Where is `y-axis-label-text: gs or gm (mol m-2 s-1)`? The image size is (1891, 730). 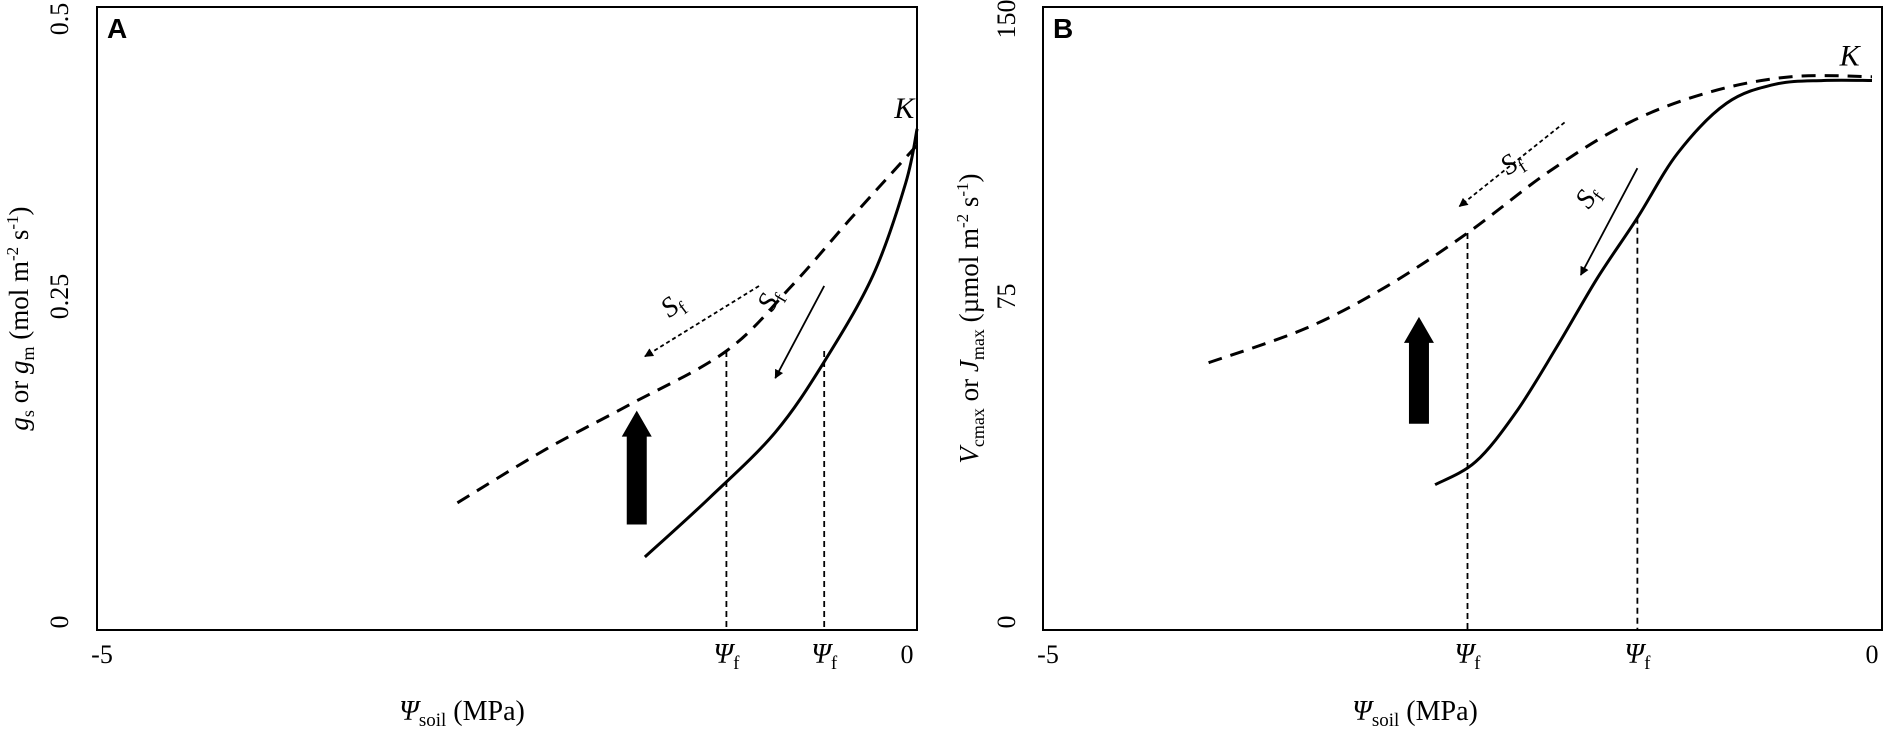
y-axis-label-text: gs or gm (mol m-2 s-1) is located at coordinates (20, 318).